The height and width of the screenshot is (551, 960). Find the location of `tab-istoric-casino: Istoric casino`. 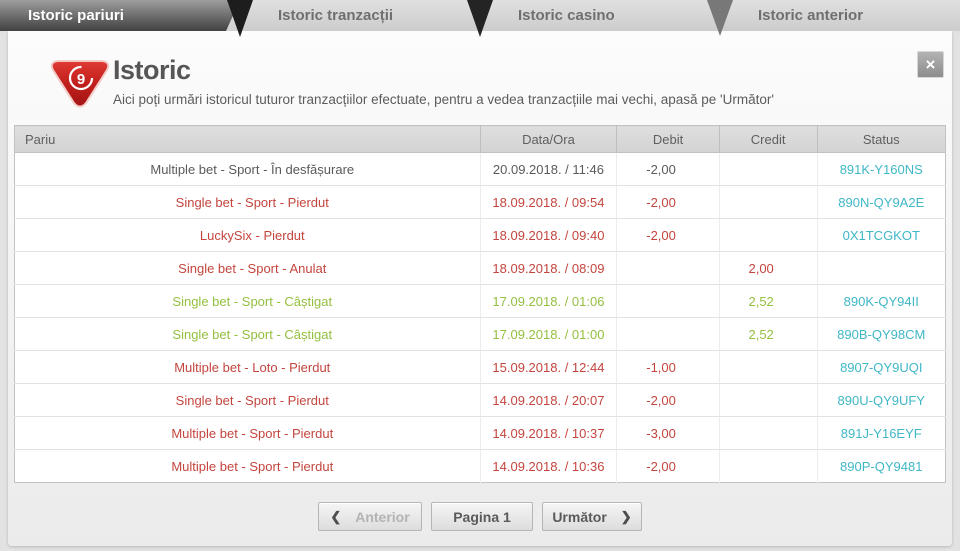

tab-istoric-casino: Istoric casino is located at coordinates (600, 15).